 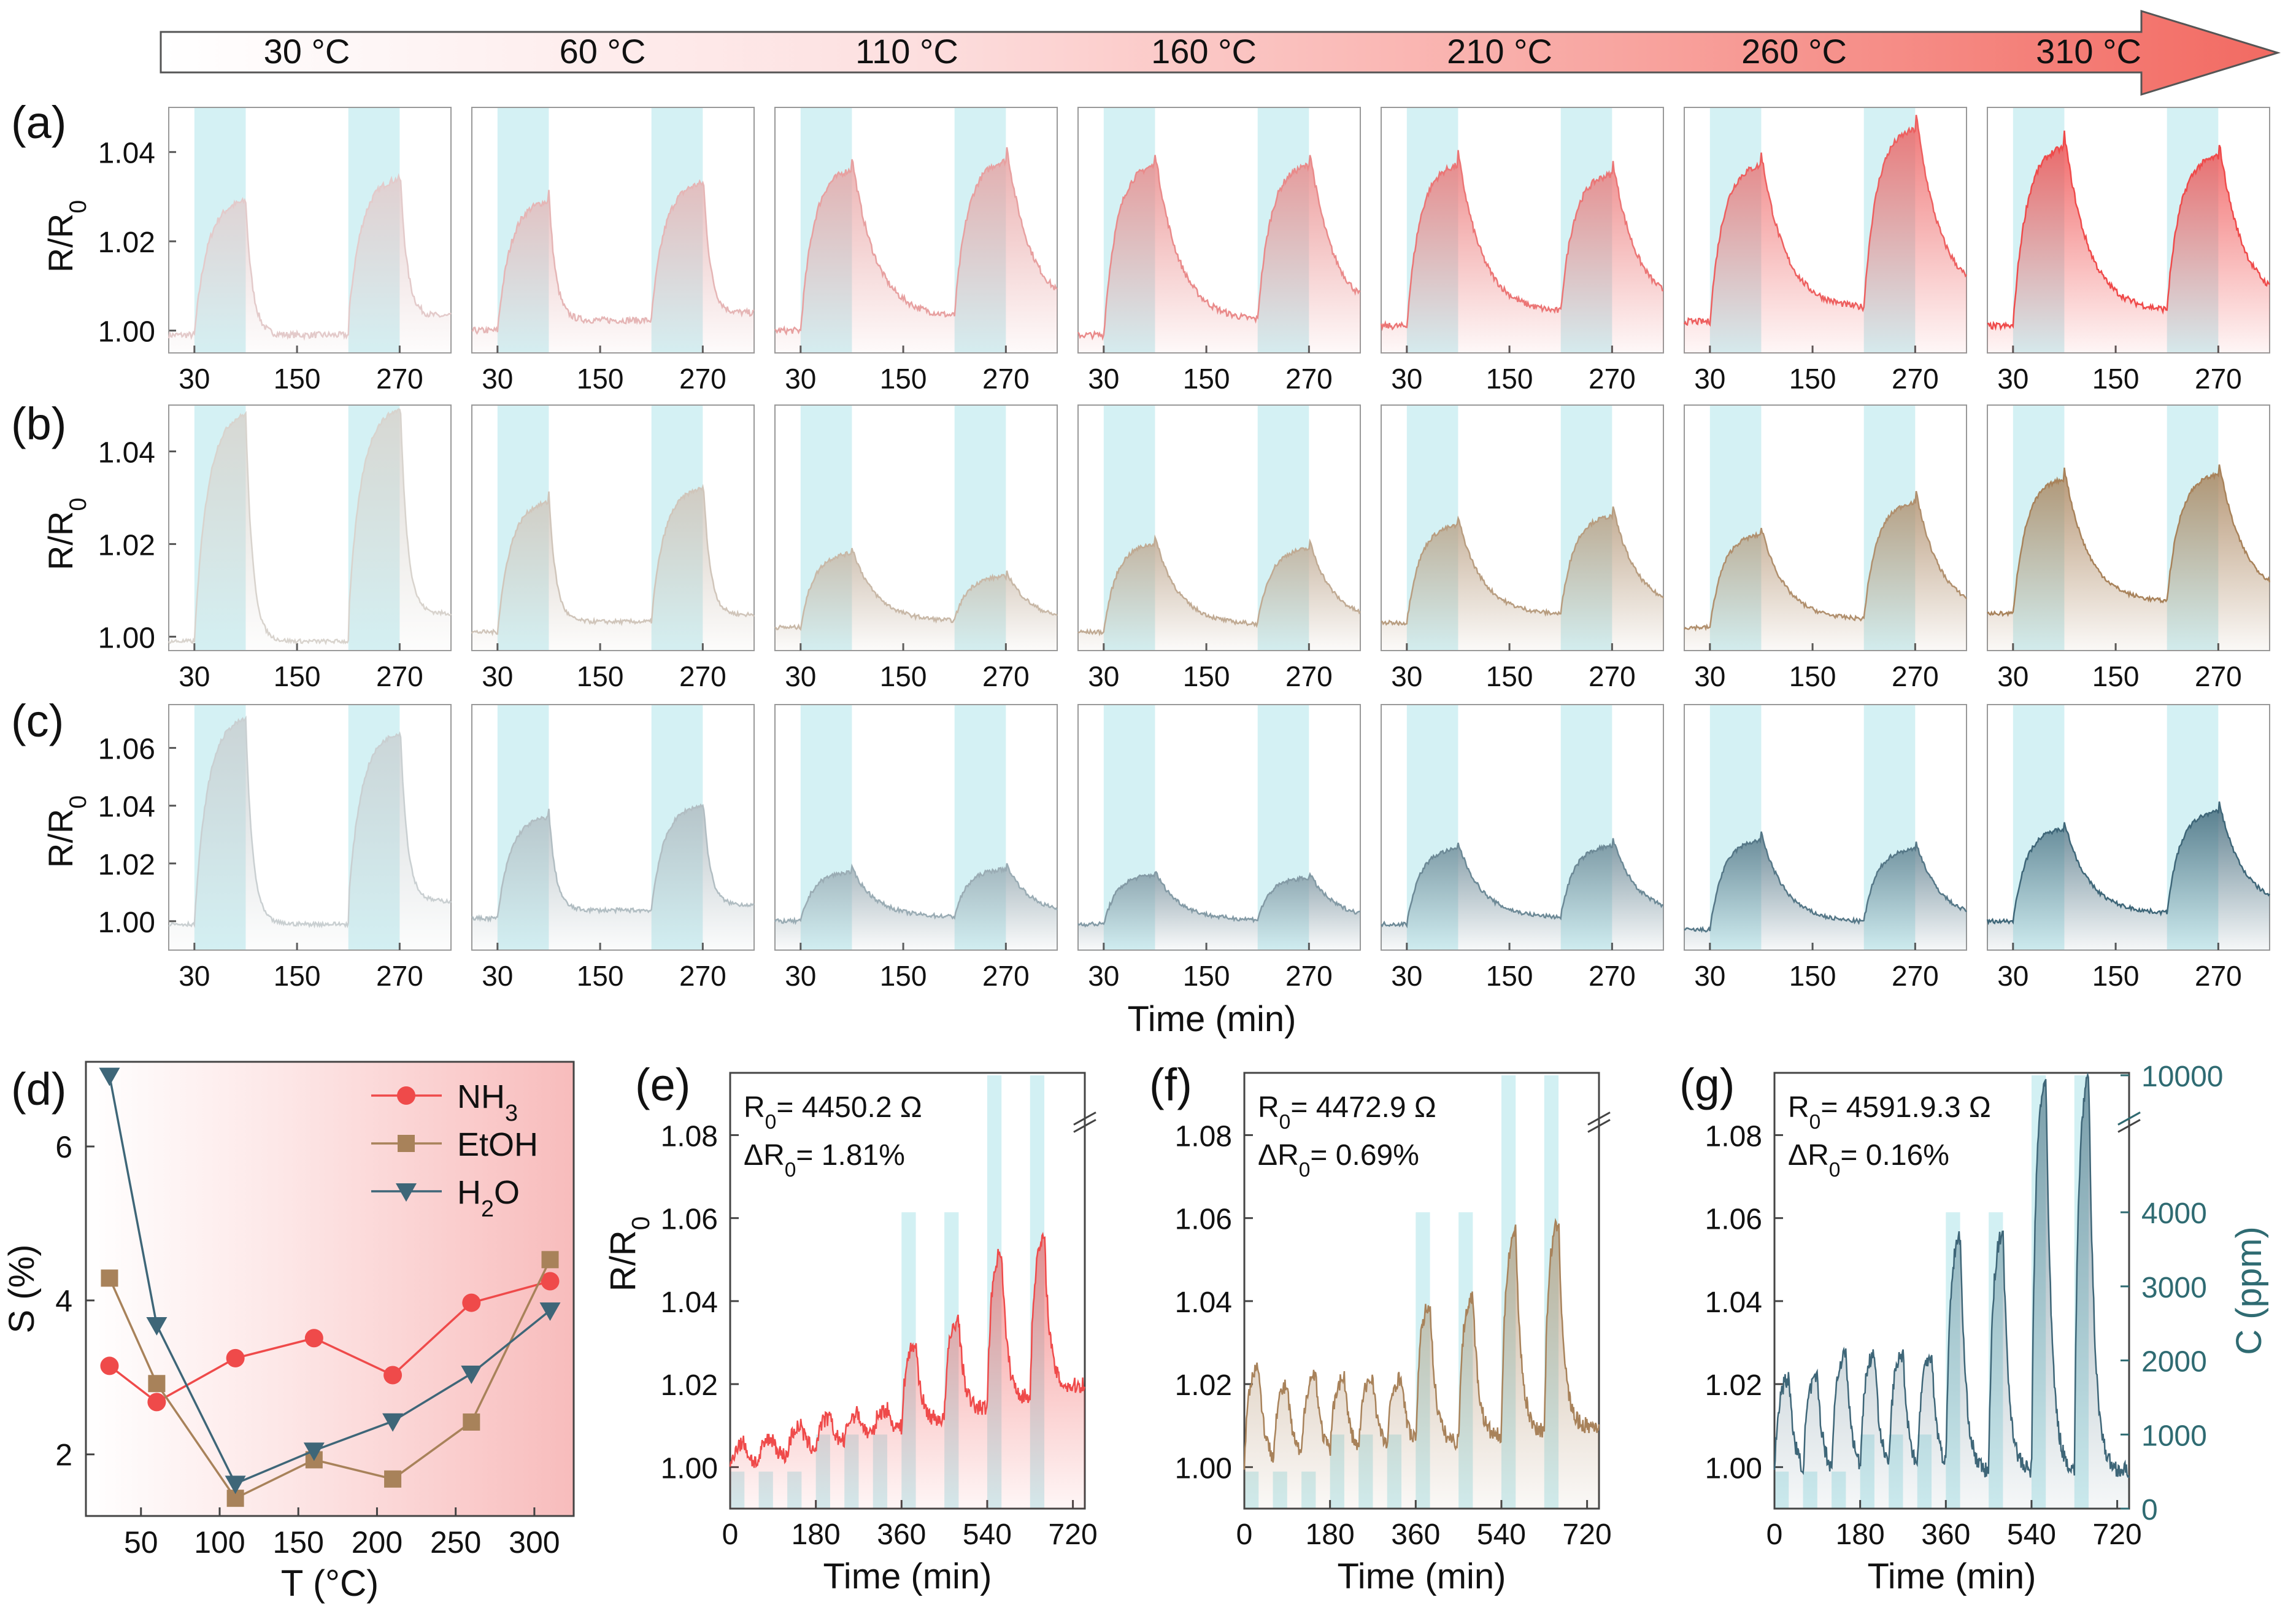 What do you see at coordinates (1338, 1160) in the screenshot?
I see `dr0-annotation: ΔR0= 0.69%` at bounding box center [1338, 1160].